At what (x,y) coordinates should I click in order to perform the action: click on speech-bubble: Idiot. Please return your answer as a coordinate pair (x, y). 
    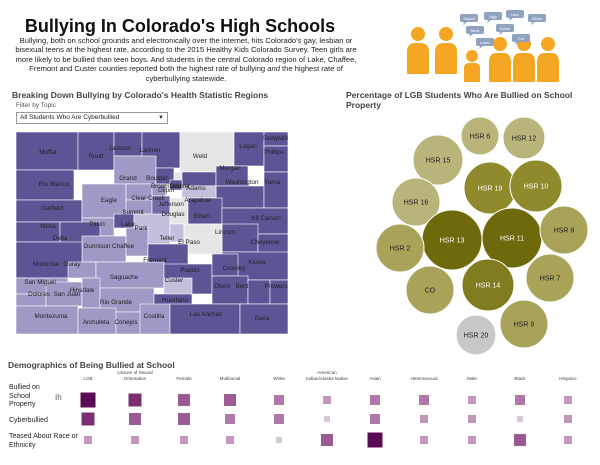
    Looking at the image, I should click on (515, 15).